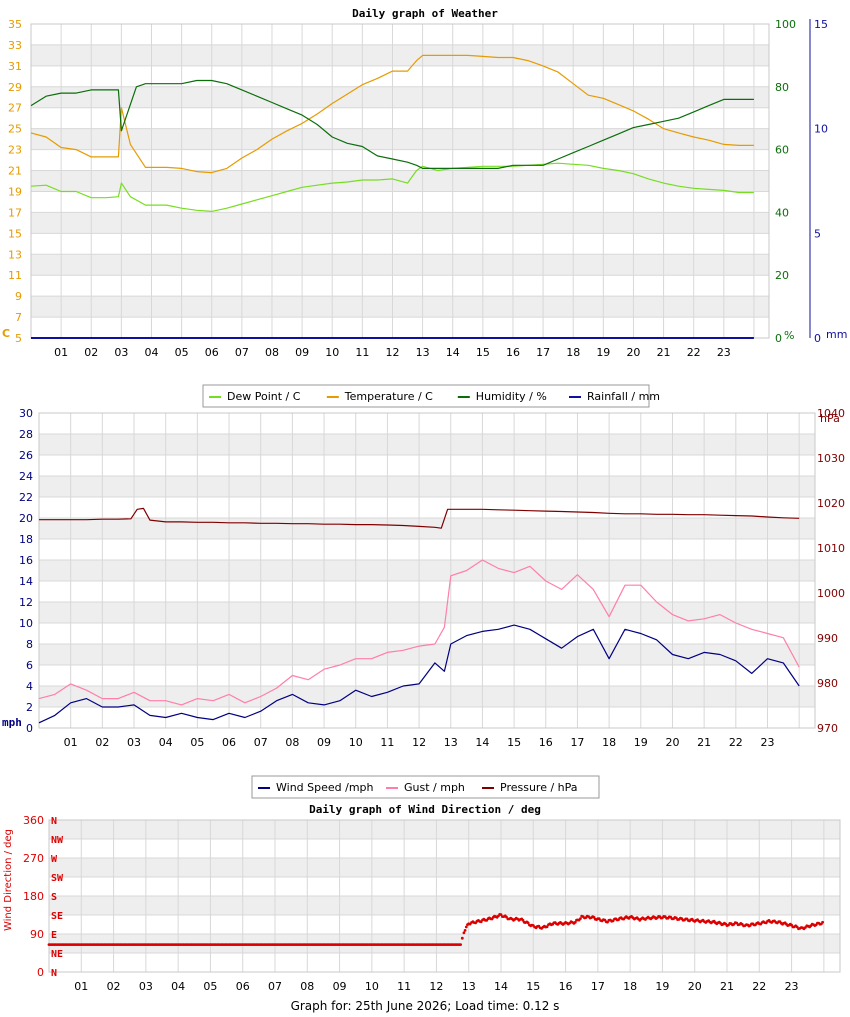 The width and height of the screenshot is (850, 1017). What do you see at coordinates (830, 418) in the screenshot?
I see `y-unit-pressure: hPa` at bounding box center [830, 418].